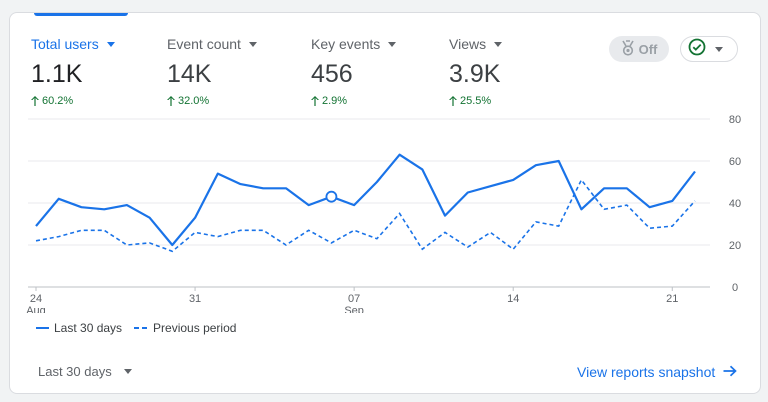 This screenshot has width=768, height=402. What do you see at coordinates (189, 74) in the screenshot?
I see `metric-value: 14K` at bounding box center [189, 74].